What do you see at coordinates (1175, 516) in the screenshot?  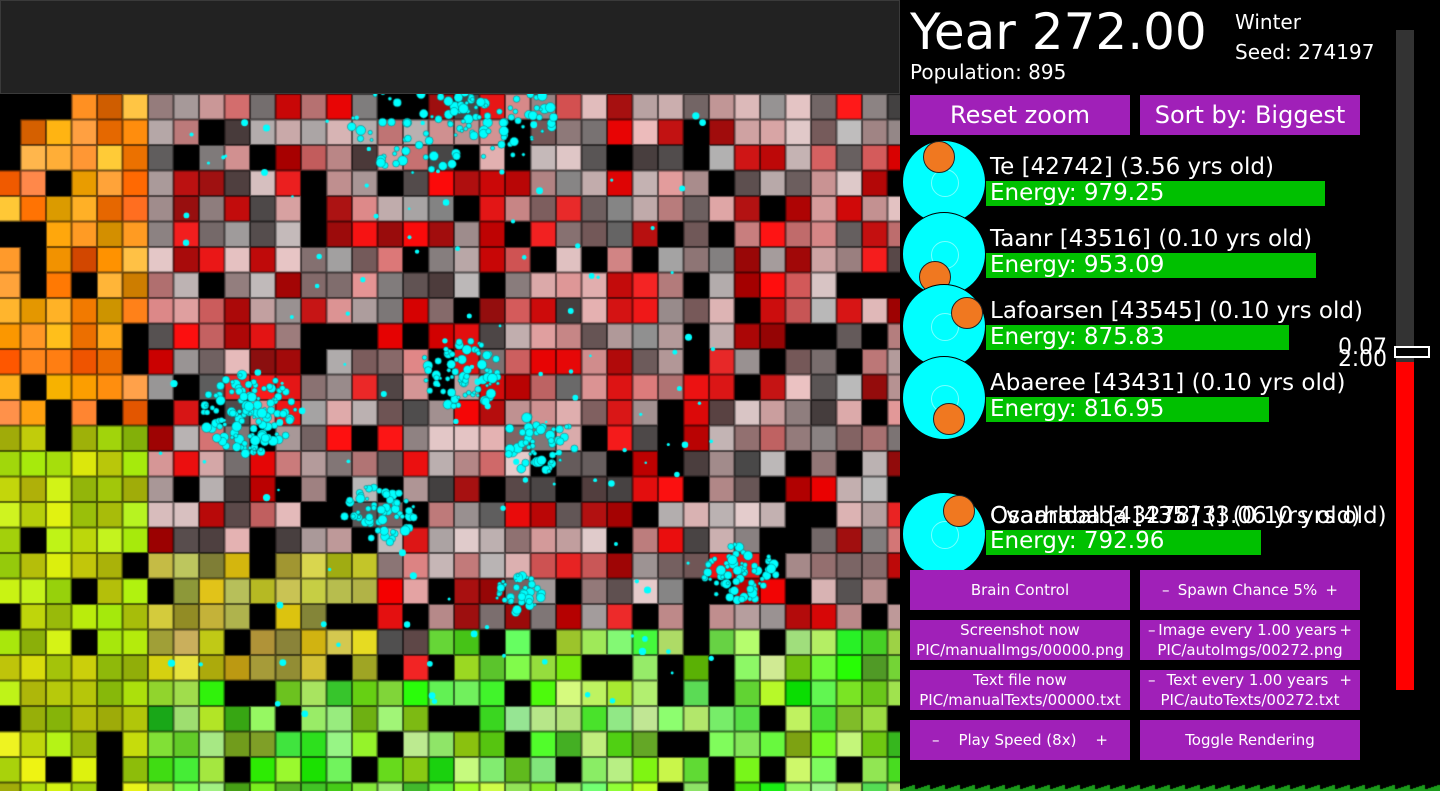 I see `creature-name: Osarhaba [43278] (3.06 yrs old)` at bounding box center [1175, 516].